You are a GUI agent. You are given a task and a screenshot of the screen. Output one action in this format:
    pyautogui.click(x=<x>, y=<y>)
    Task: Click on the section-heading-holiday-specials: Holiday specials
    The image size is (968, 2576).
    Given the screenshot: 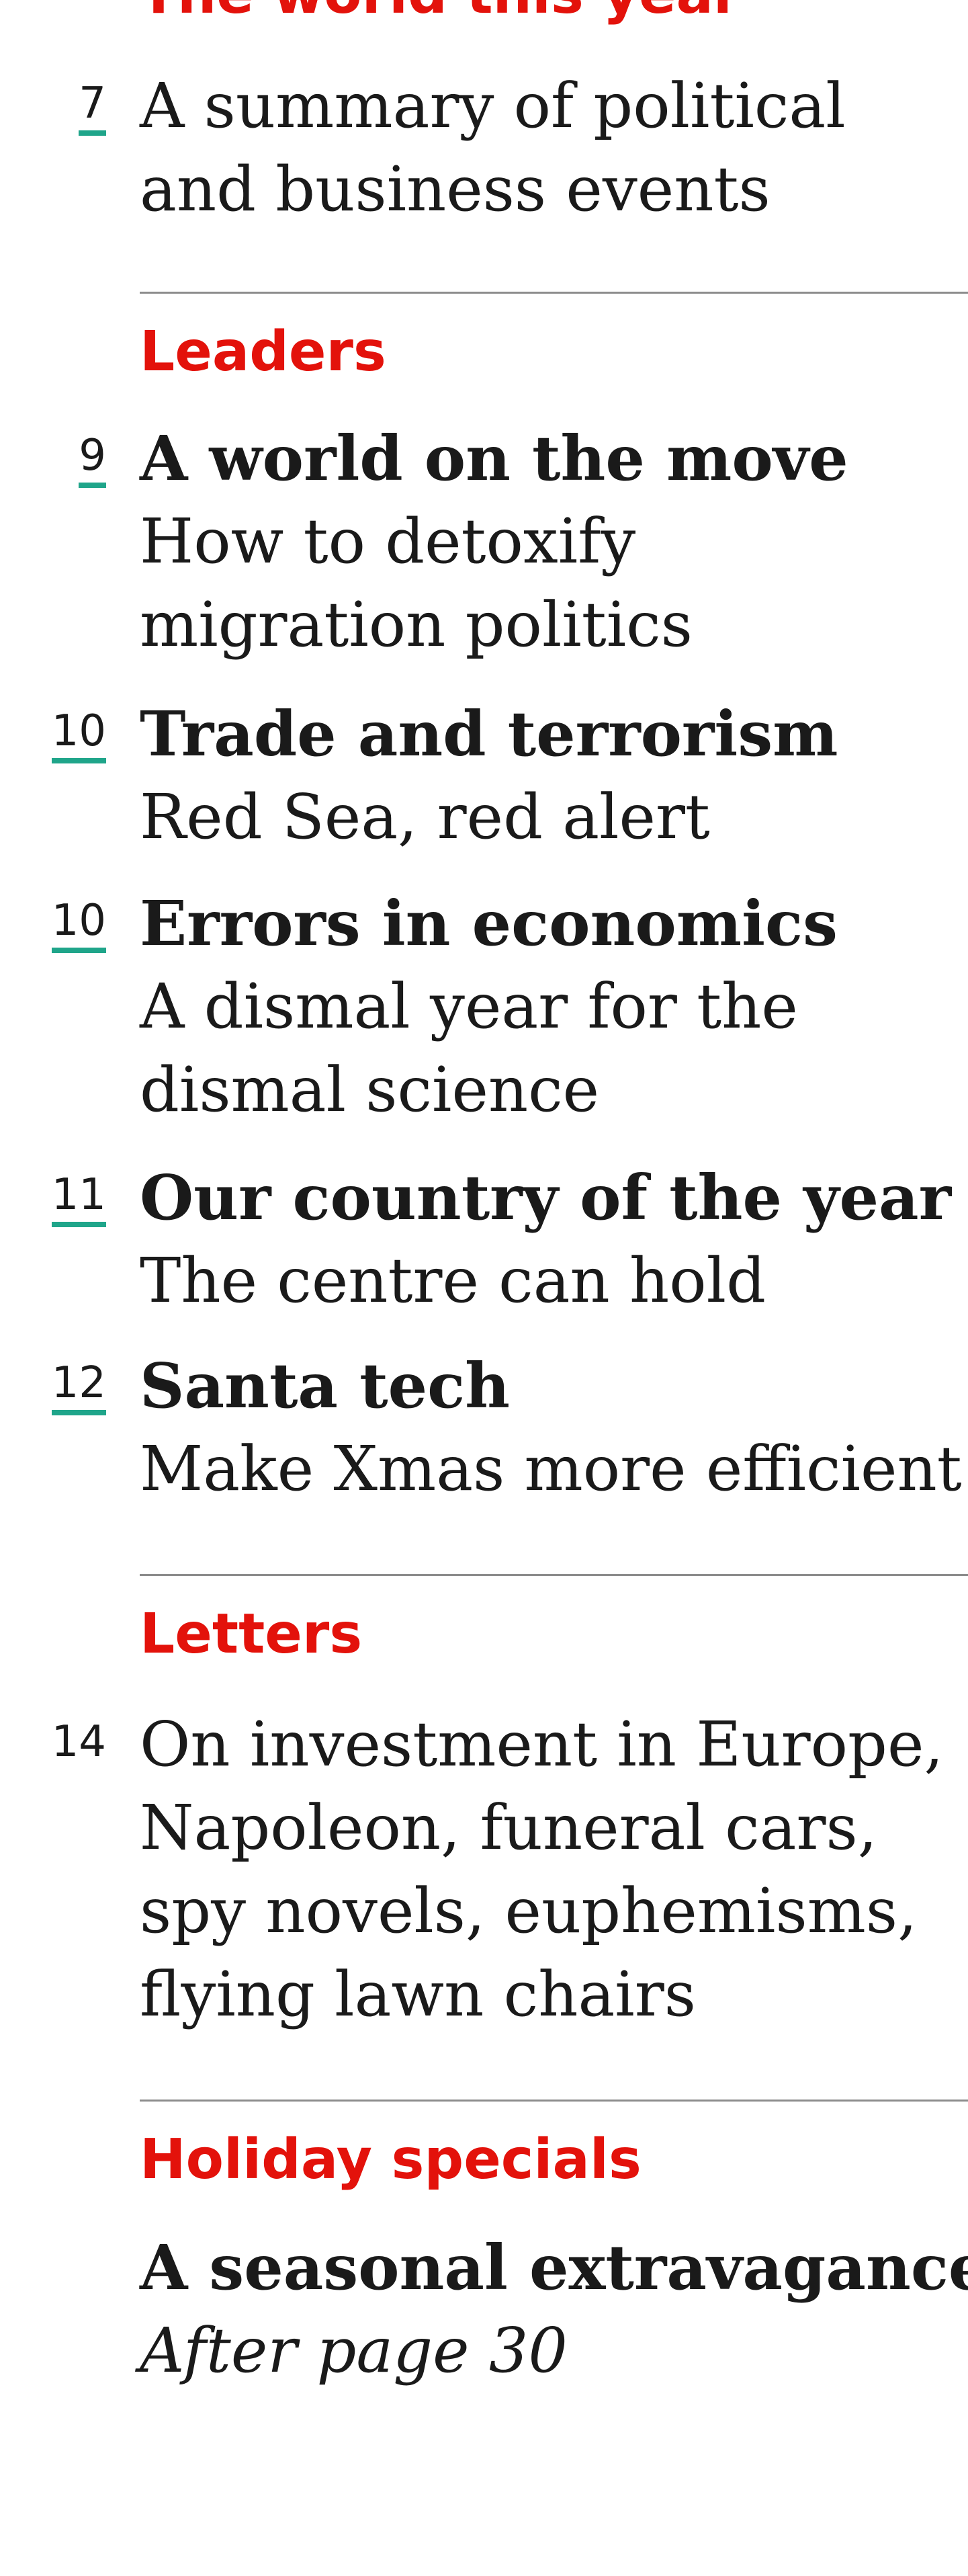 What is the action you would take?
    pyautogui.click(x=391, y=2160)
    